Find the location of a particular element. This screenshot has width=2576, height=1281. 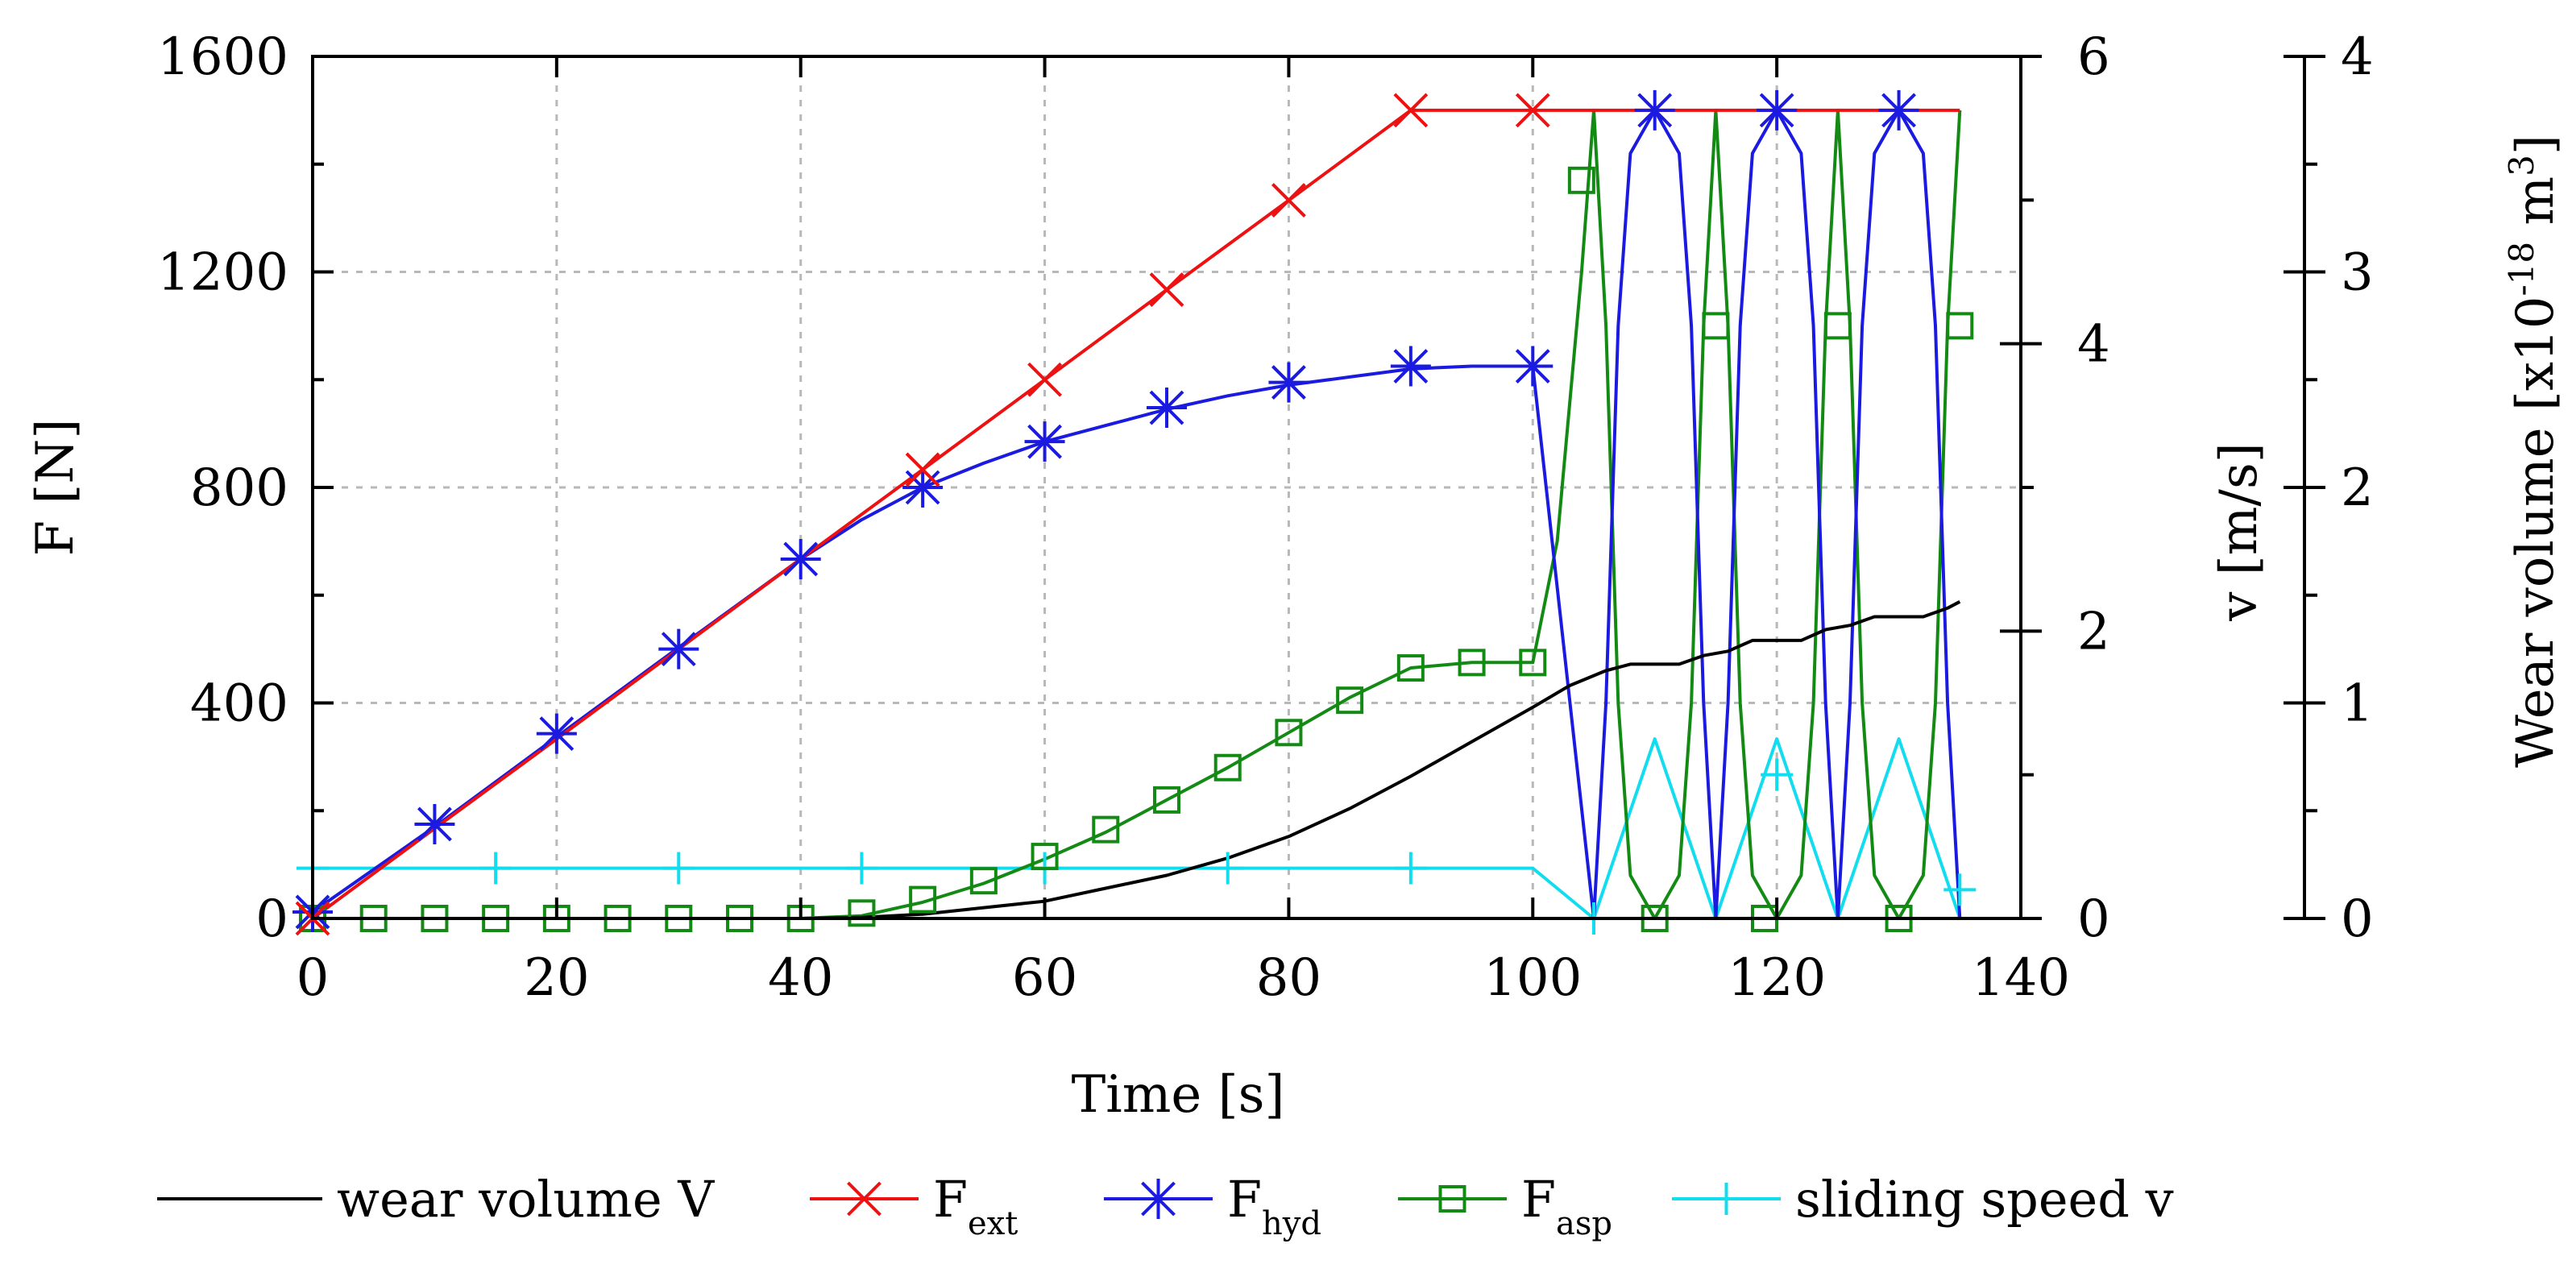

legend-label: Fhyd is located at coordinates (1274, 1206).